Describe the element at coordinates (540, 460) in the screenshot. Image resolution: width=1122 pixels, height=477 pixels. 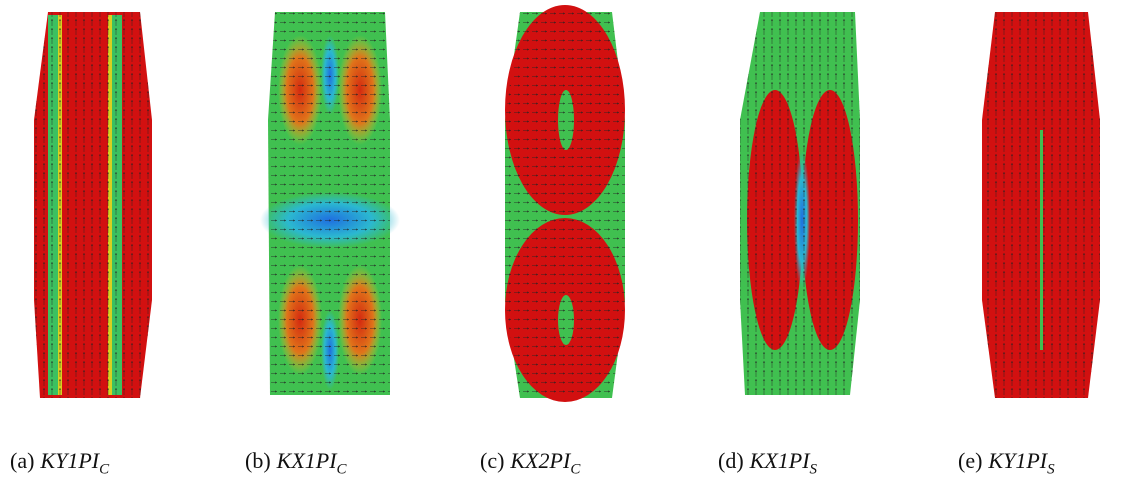
I see `caption-name: KX2PI` at that location.